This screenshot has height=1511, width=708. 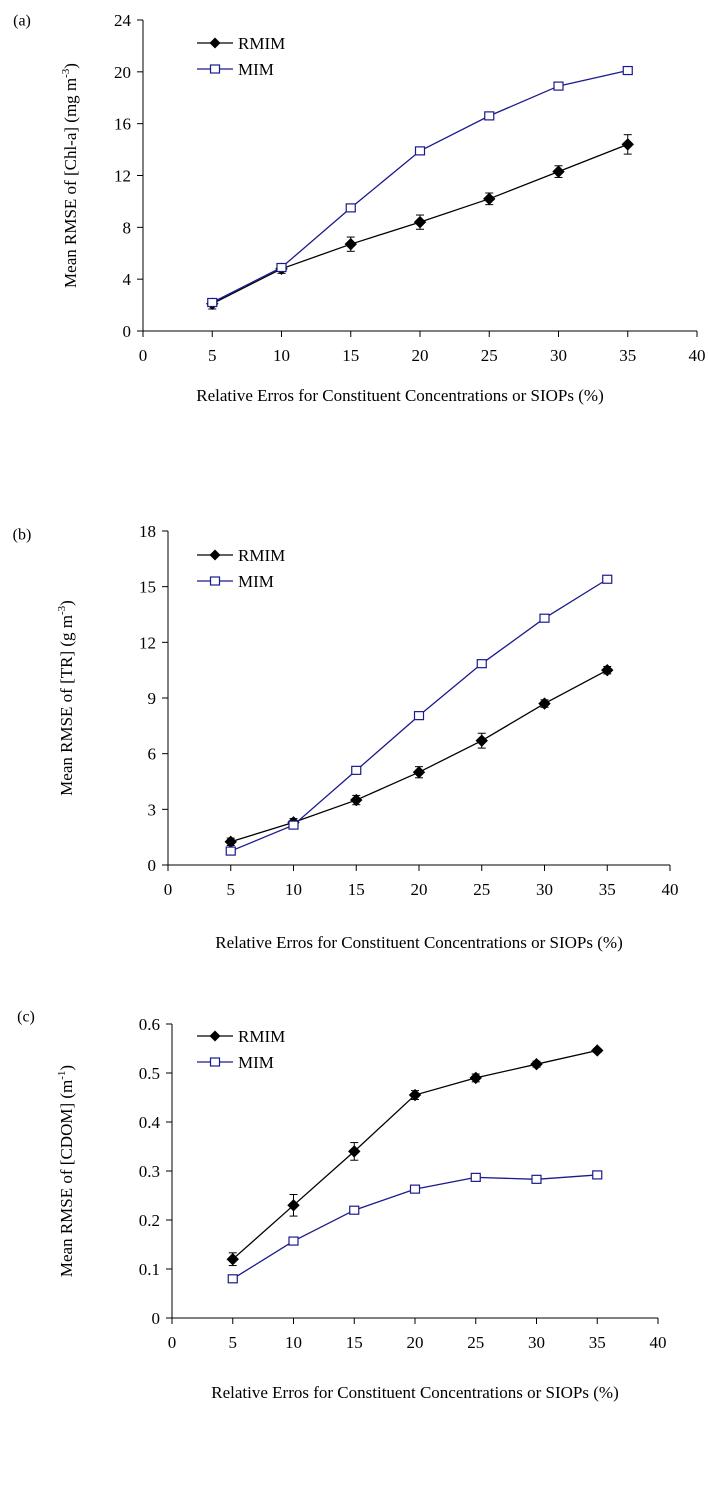 I want to click on y-tick-label: 0.2, so click(x=149, y=1220).